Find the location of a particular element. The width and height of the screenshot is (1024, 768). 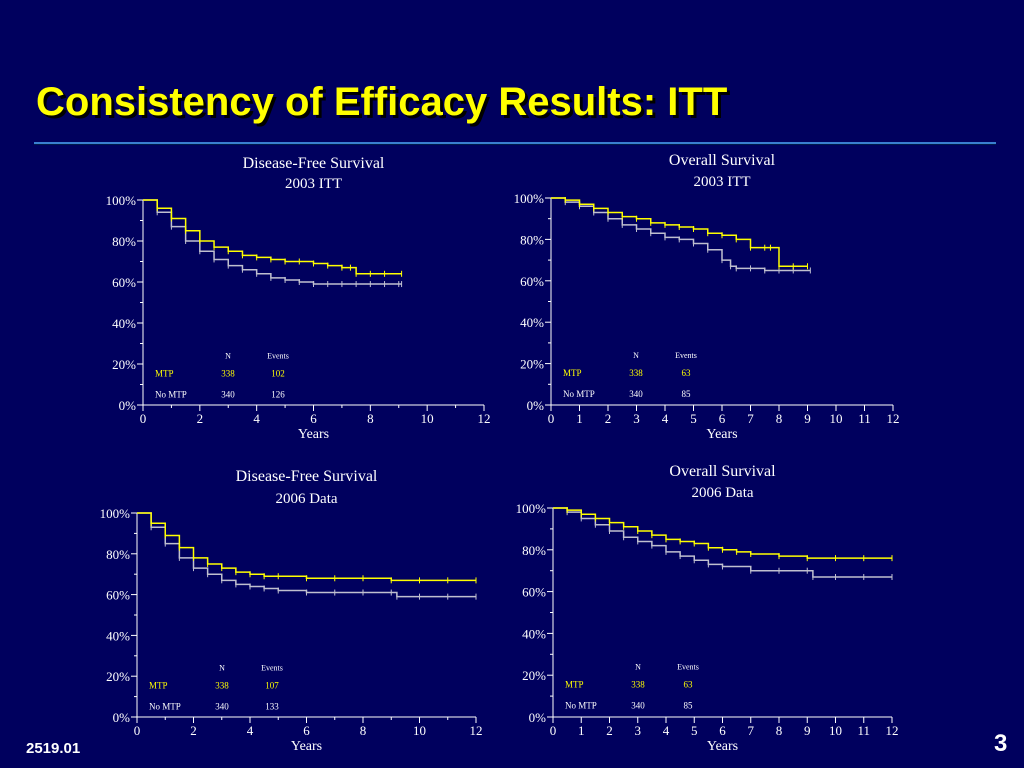

table-row-events: 107 is located at coordinates (272, 685).